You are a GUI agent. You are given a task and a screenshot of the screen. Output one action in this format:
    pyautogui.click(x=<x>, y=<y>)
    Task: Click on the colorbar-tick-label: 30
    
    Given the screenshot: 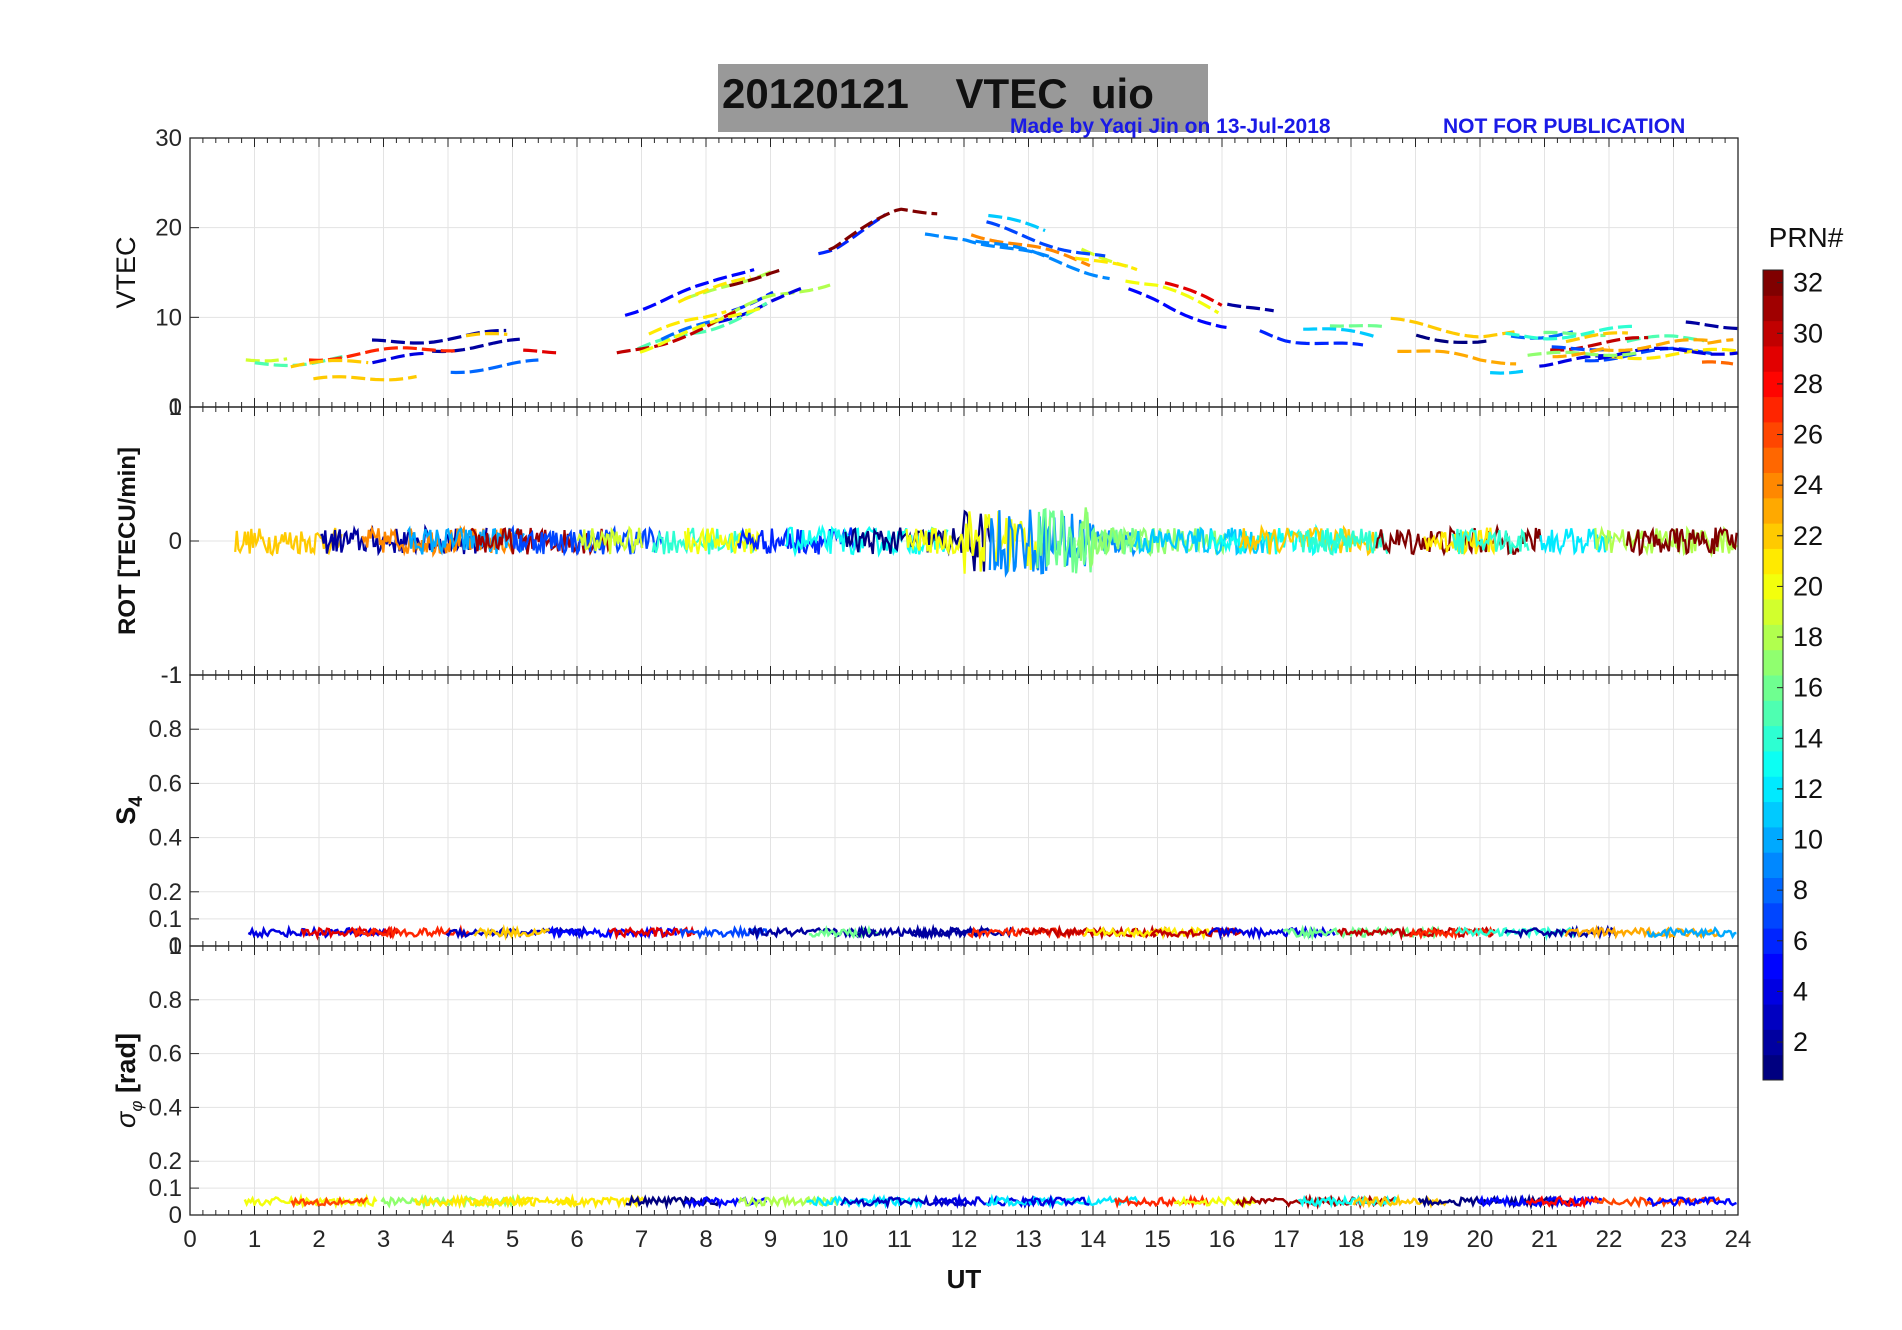 What is the action you would take?
    pyautogui.click(x=1808, y=333)
    